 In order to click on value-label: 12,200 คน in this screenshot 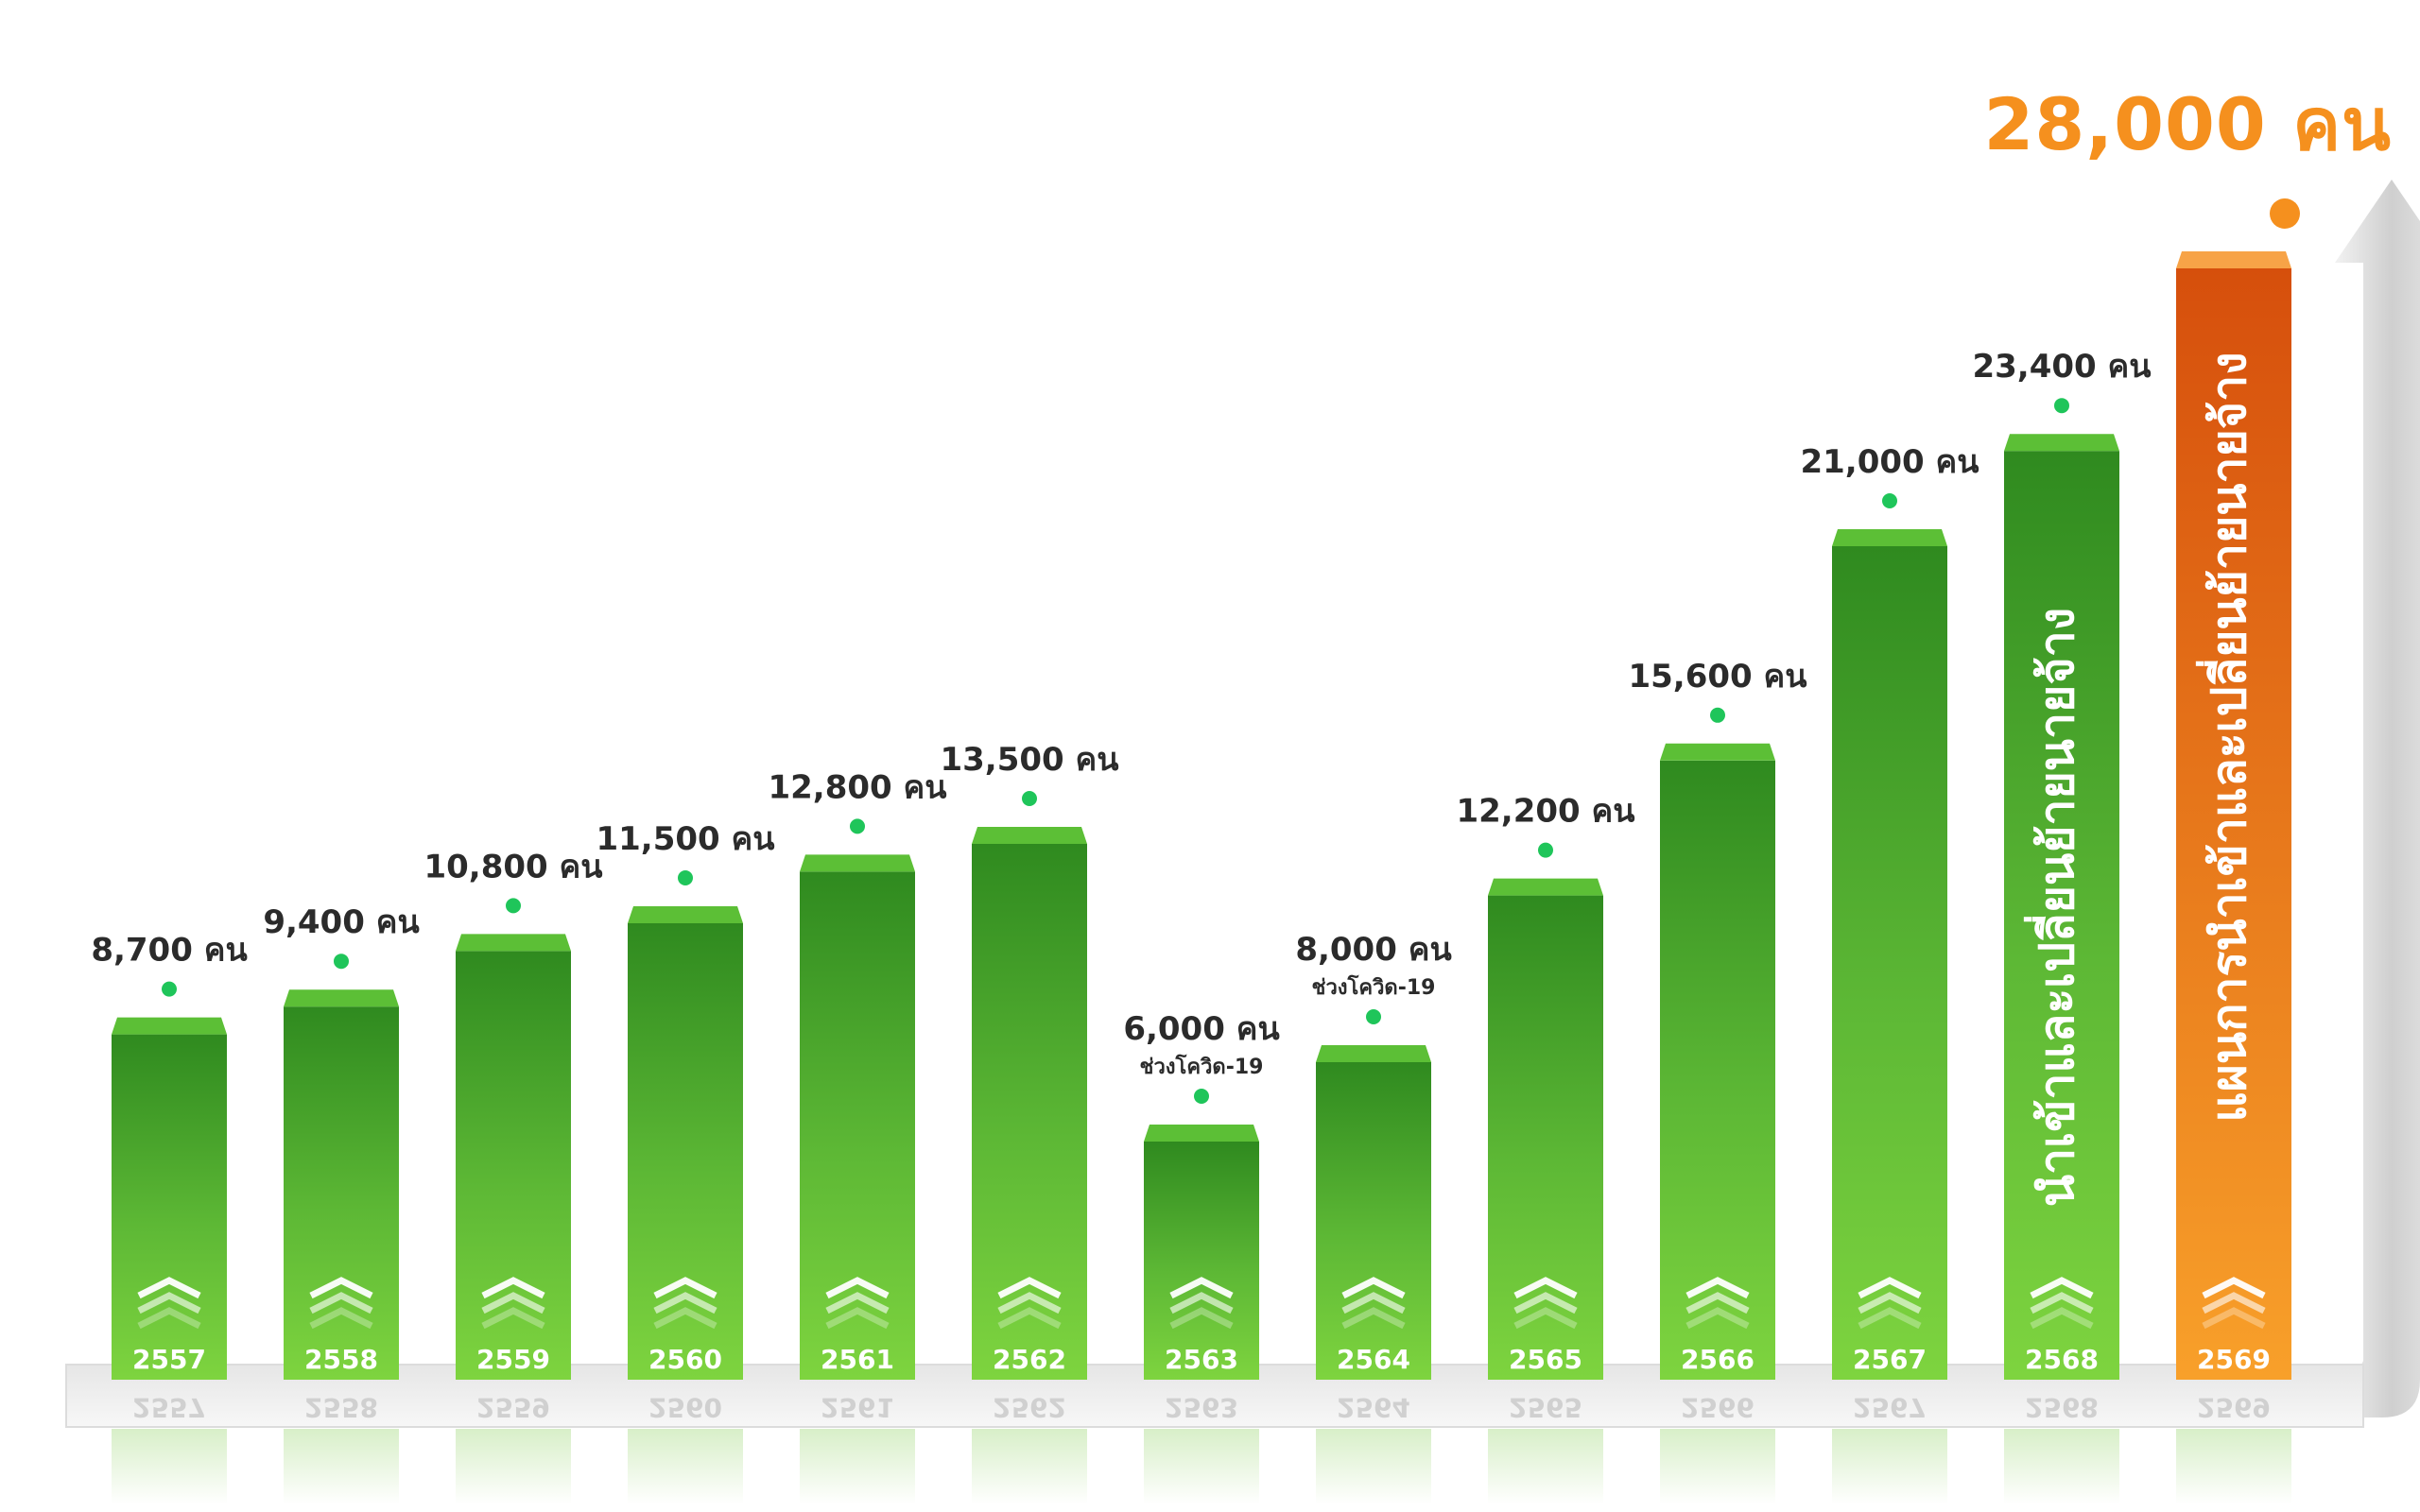, I will do `click(1545, 812)`.